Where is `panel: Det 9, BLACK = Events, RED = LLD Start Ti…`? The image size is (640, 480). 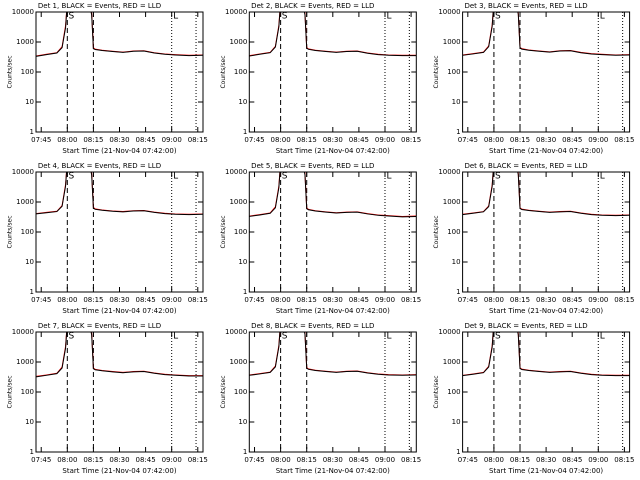 panel: Det 9, BLACK = Events, RED = LLD Start Ti… is located at coordinates (533, 398).